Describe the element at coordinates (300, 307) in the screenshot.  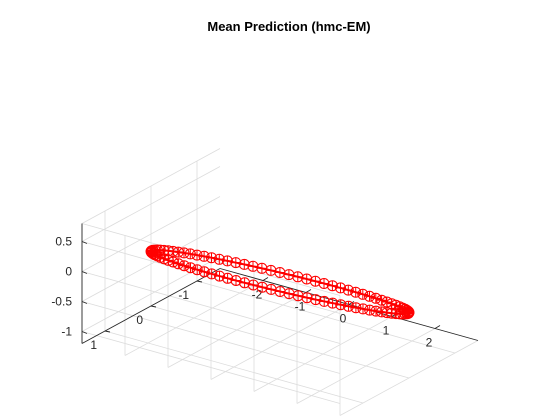
I see `x-tick-label: -1` at that location.